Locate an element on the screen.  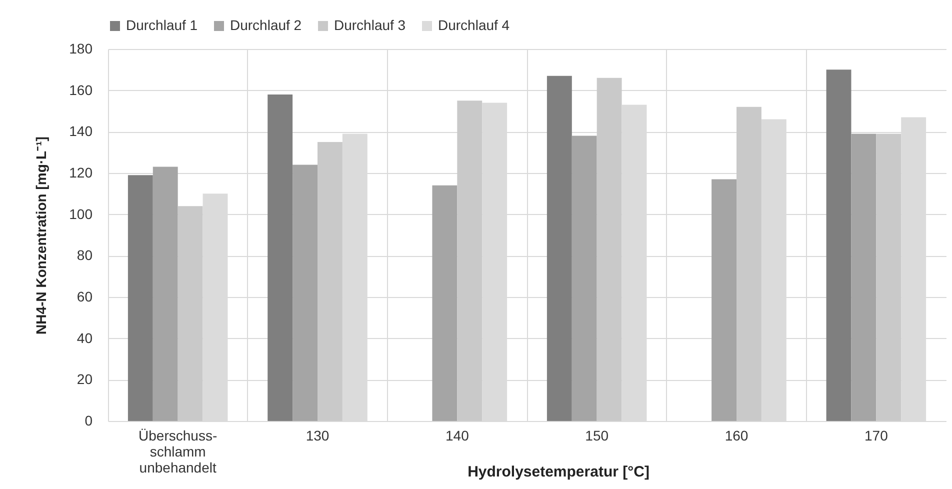
x-tick-label: Überschuss- schlamm unbehandelt is located at coordinates (178, 452).